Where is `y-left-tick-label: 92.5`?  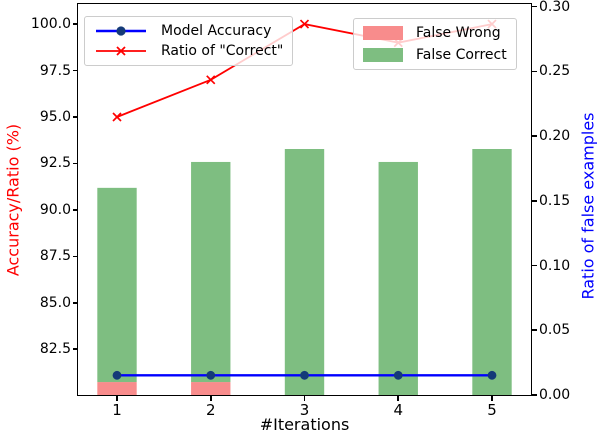 y-left-tick-label: 92.5 is located at coordinates (55, 163).